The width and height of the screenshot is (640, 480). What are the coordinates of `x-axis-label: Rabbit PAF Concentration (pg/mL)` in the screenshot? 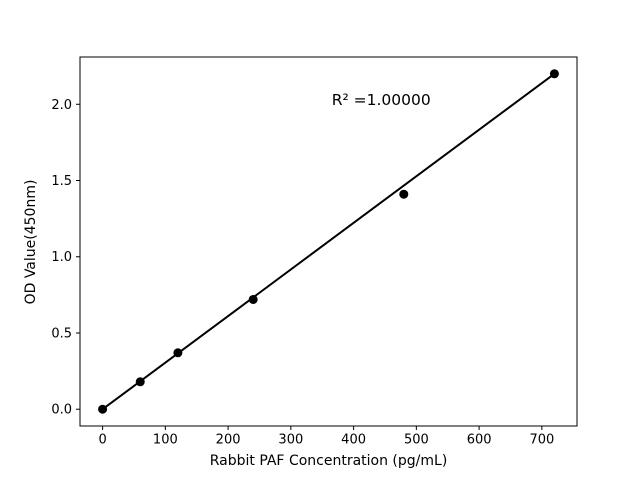 It's located at (328, 461).